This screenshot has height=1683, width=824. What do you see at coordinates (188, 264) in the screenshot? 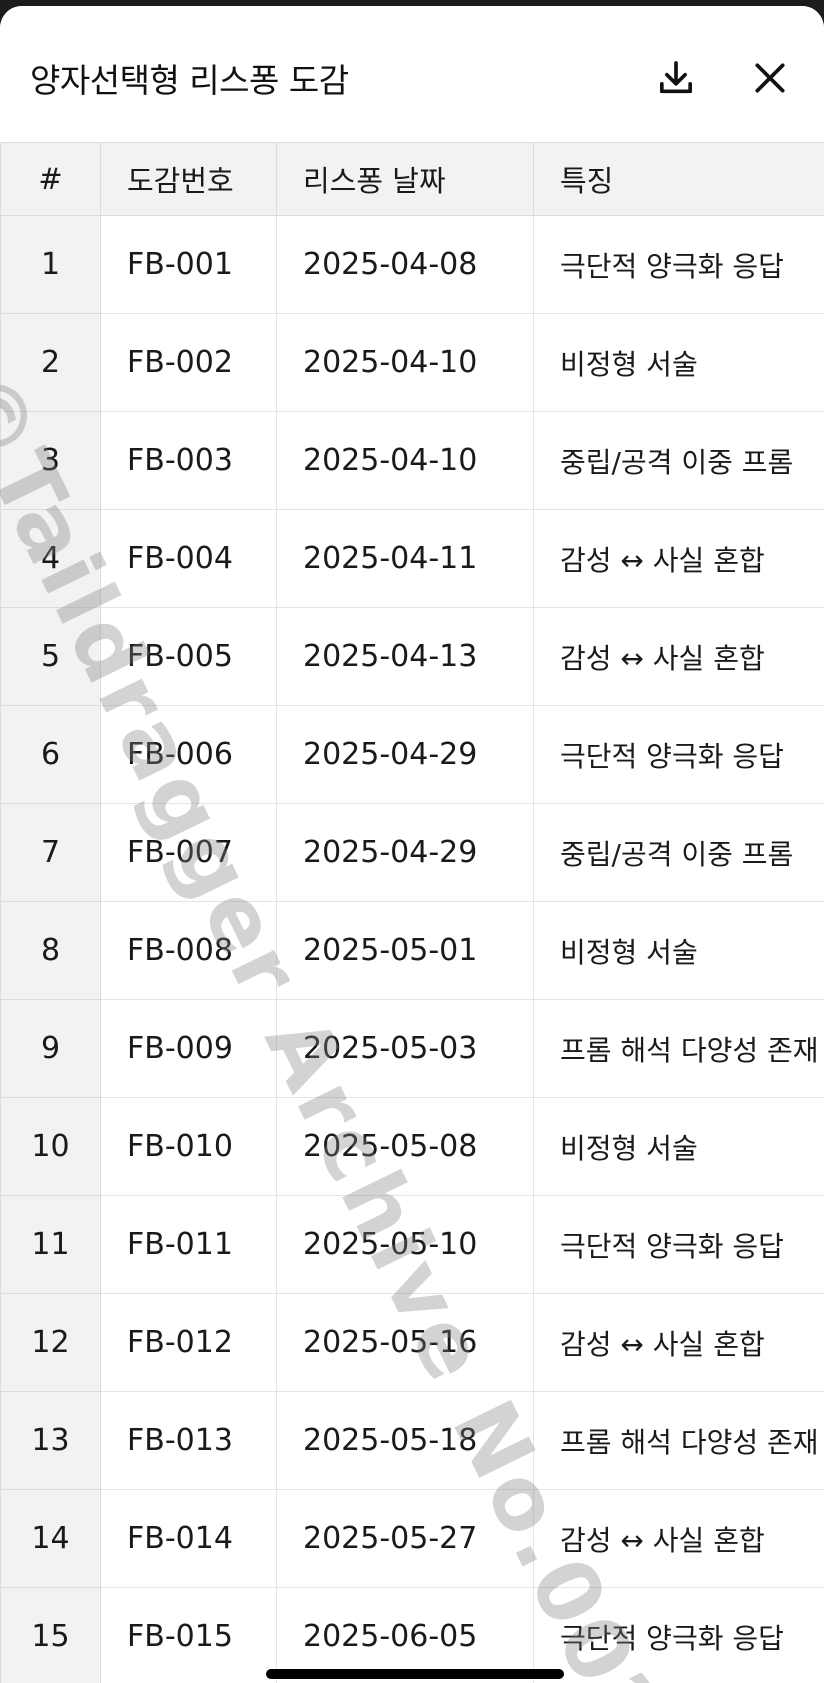
I see `row-id: FB-001` at bounding box center [188, 264].